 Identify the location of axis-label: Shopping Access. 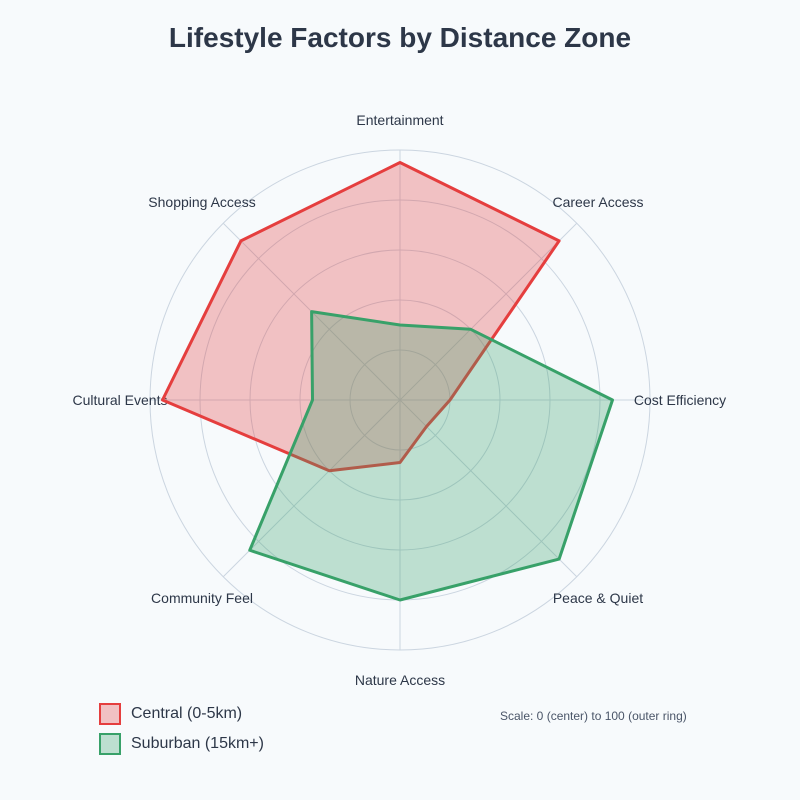
(201, 202).